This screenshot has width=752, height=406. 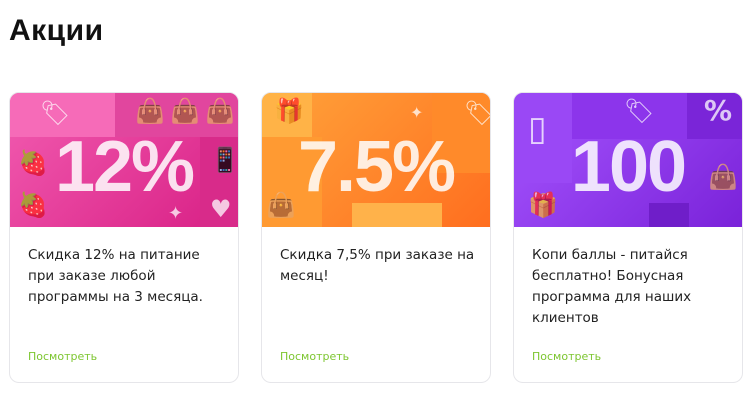 What do you see at coordinates (56, 30) in the screenshot?
I see `page-title: Акции` at bounding box center [56, 30].